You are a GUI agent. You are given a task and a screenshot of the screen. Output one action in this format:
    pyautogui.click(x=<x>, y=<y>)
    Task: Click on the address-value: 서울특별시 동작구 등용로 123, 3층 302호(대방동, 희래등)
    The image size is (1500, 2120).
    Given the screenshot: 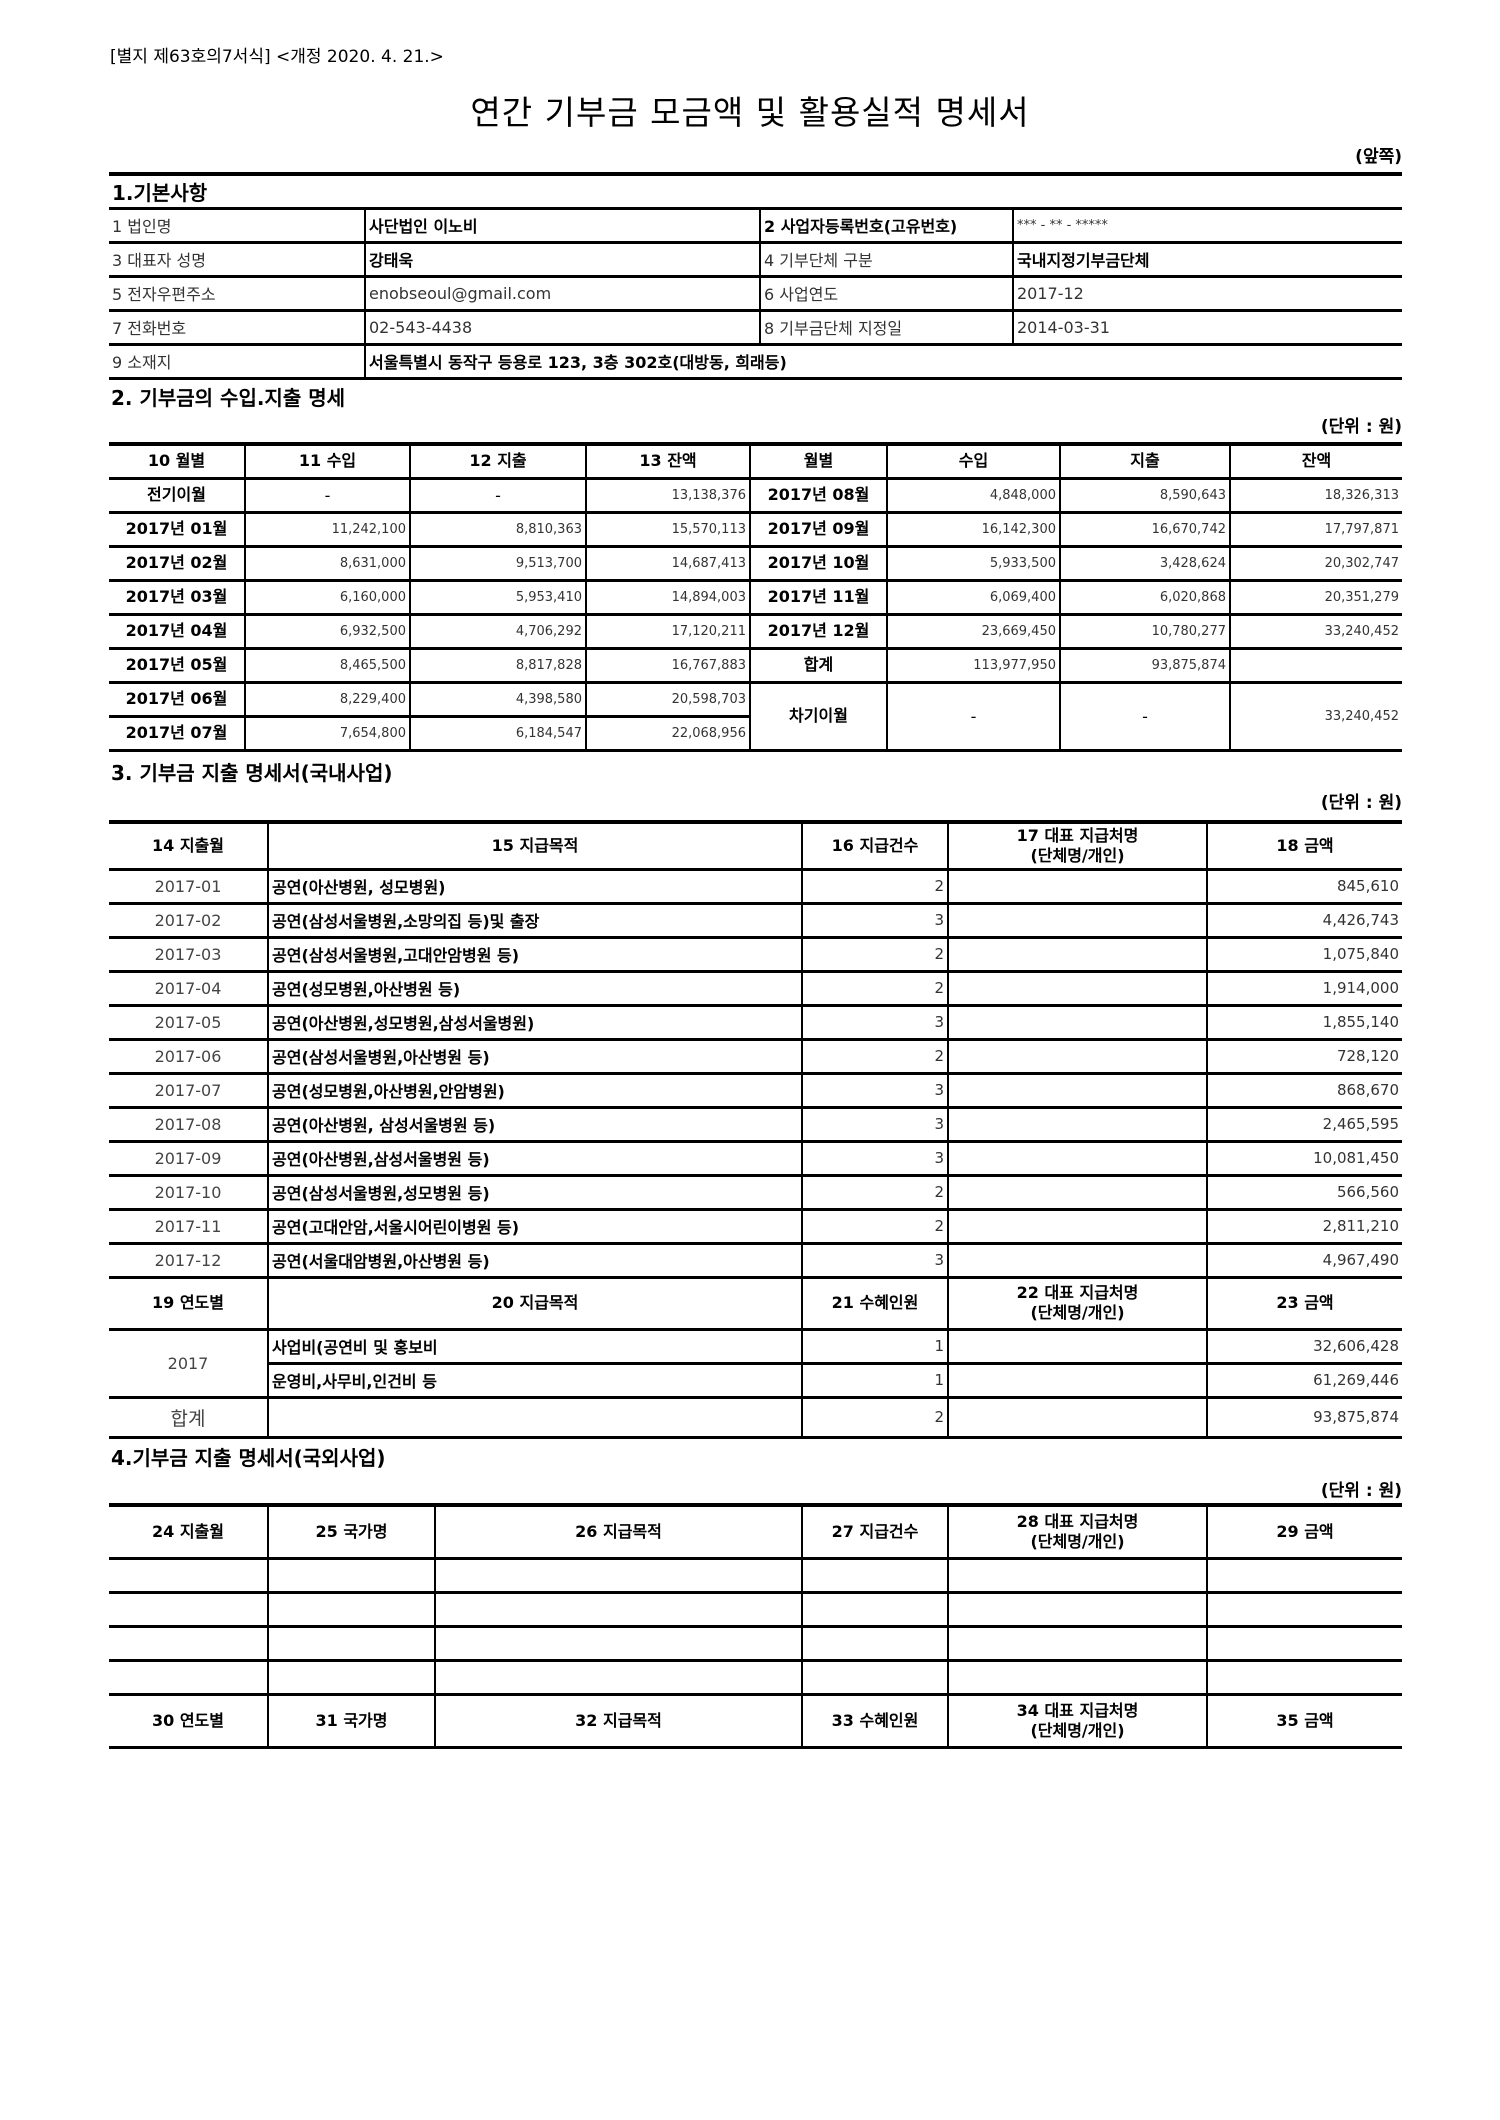 What is the action you would take?
    pyautogui.click(x=883, y=362)
    